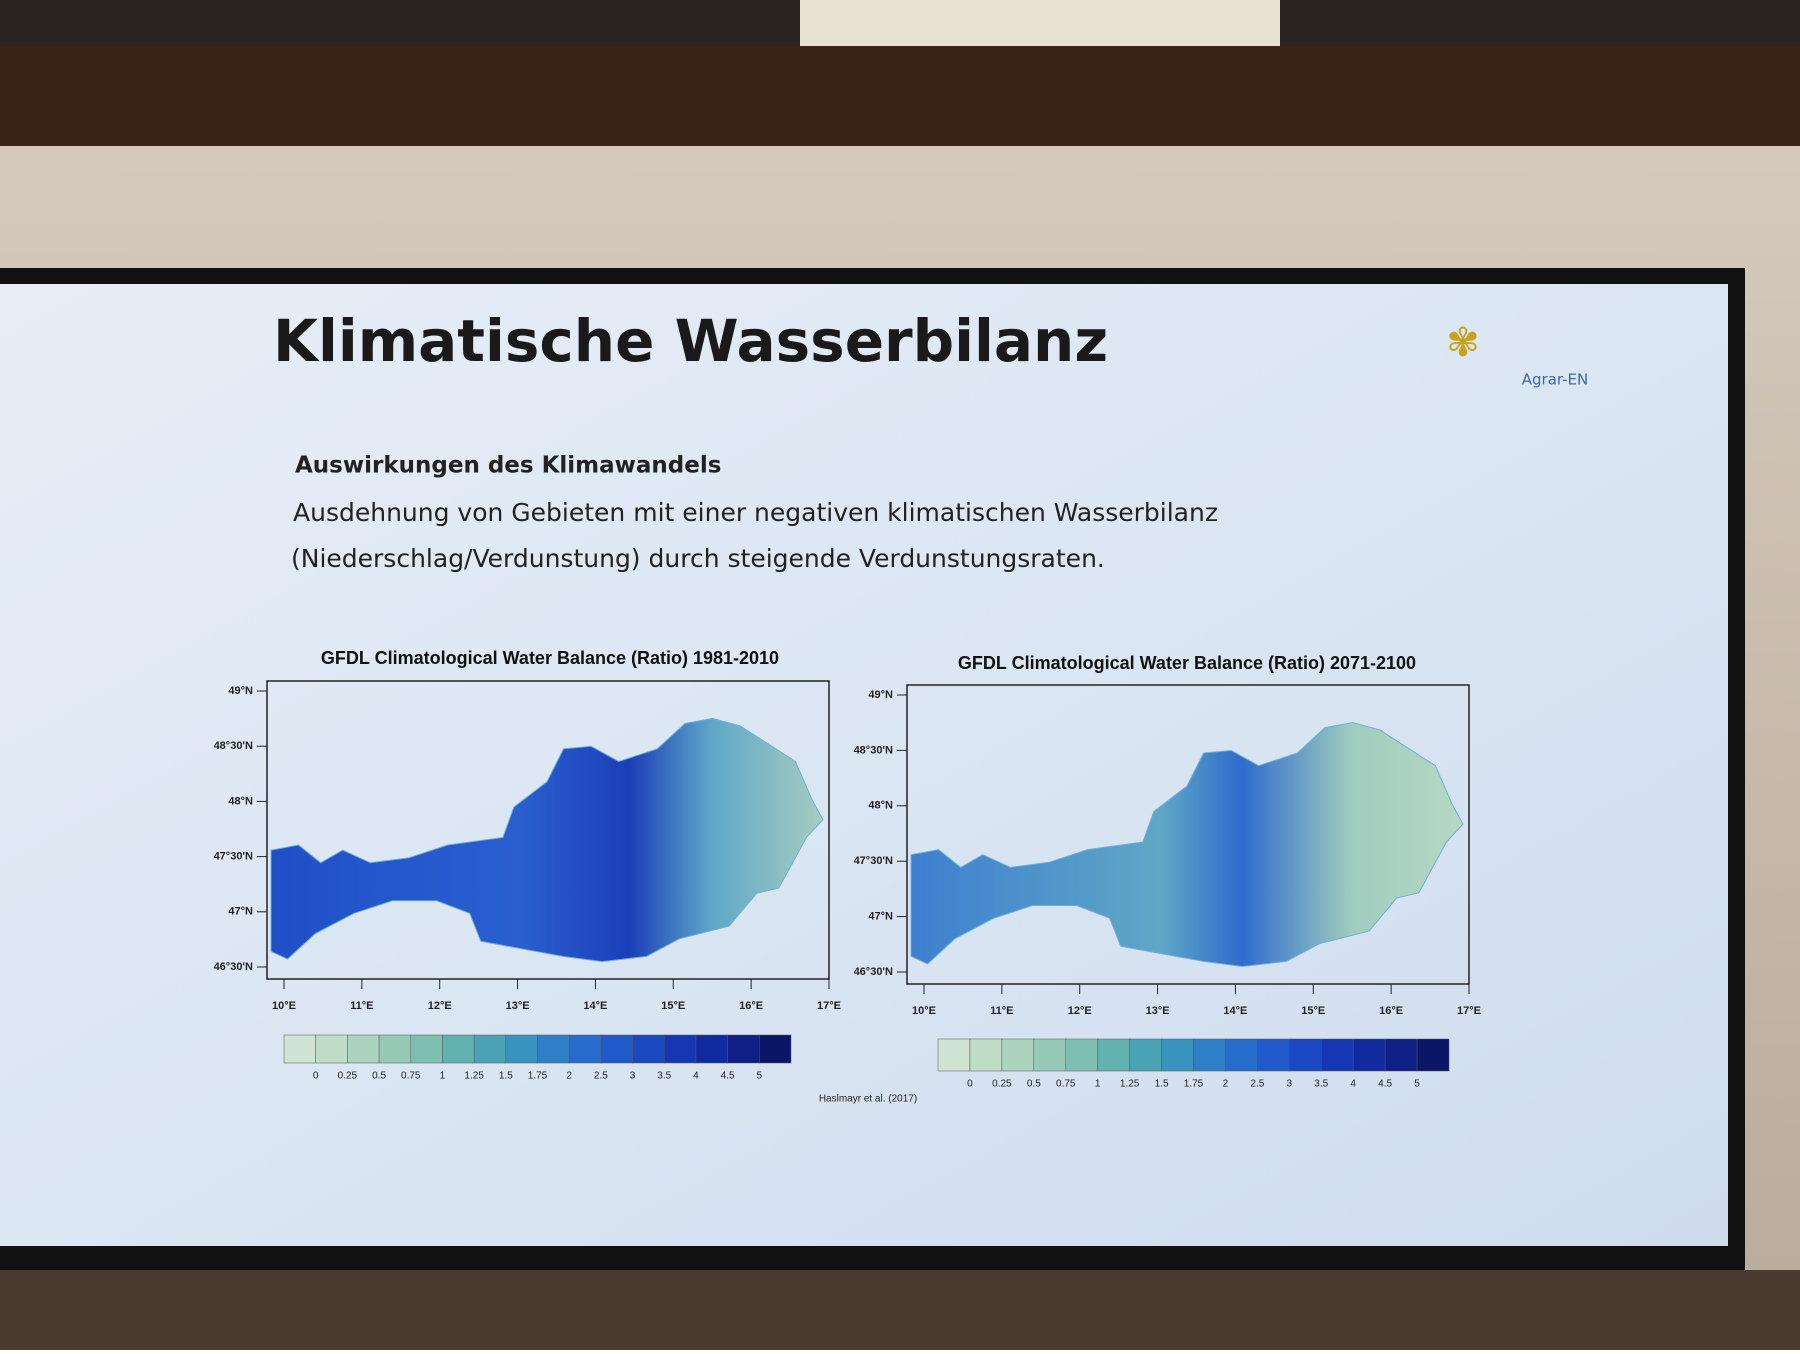 The image size is (1800, 1354). Describe the element at coordinates (1463, 343) in the screenshot. I see `logo-icon: ✾` at that location.